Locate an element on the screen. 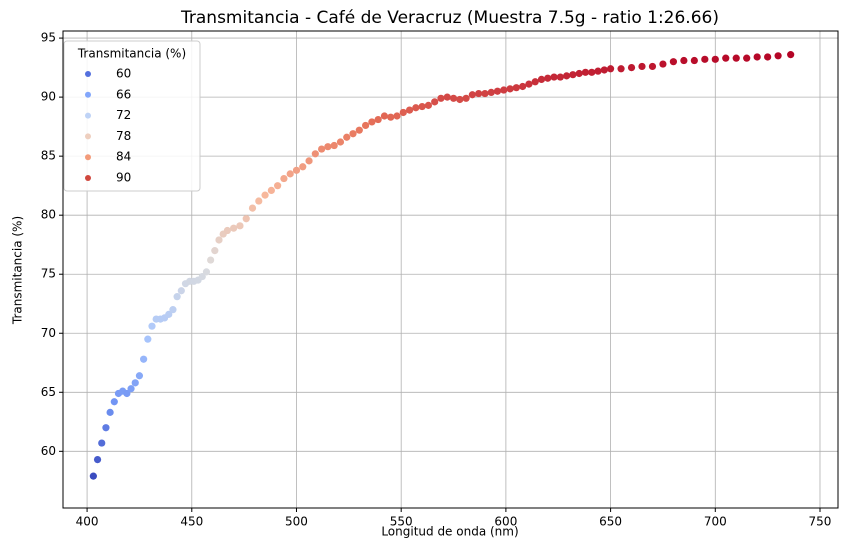 The width and height of the screenshot is (847, 553). x-tick-label: 400 is located at coordinates (87, 522).